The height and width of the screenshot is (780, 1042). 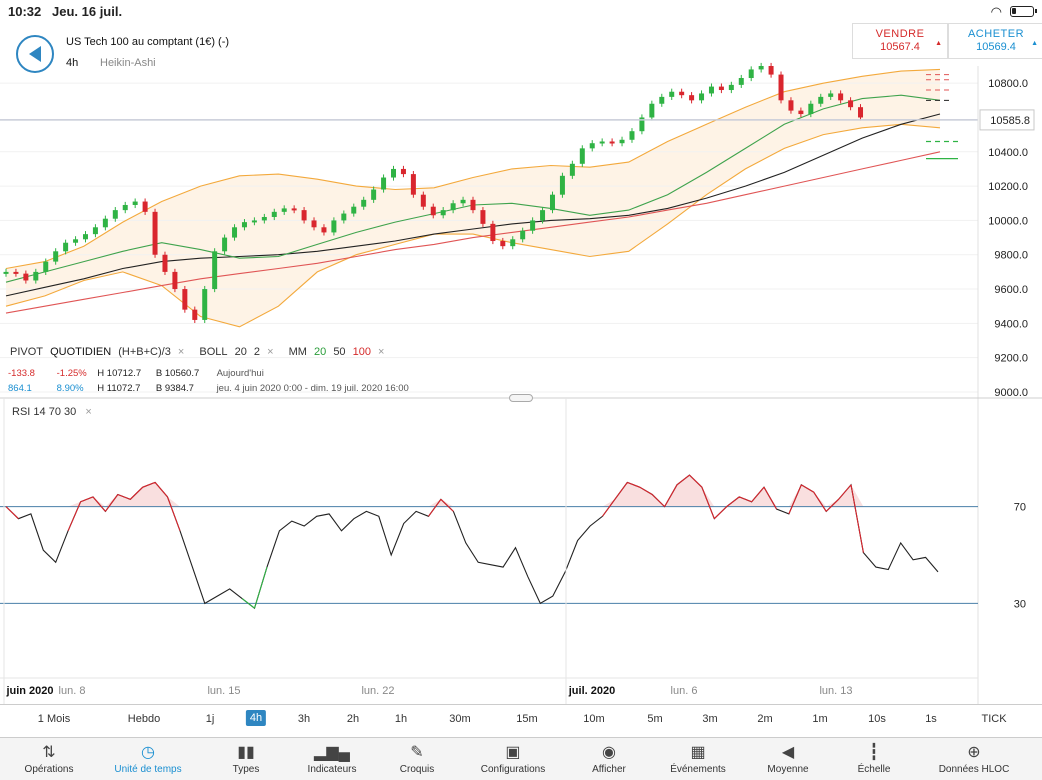 What do you see at coordinates (401, 719) in the screenshot?
I see `timeframe-1h: 1h` at bounding box center [401, 719].